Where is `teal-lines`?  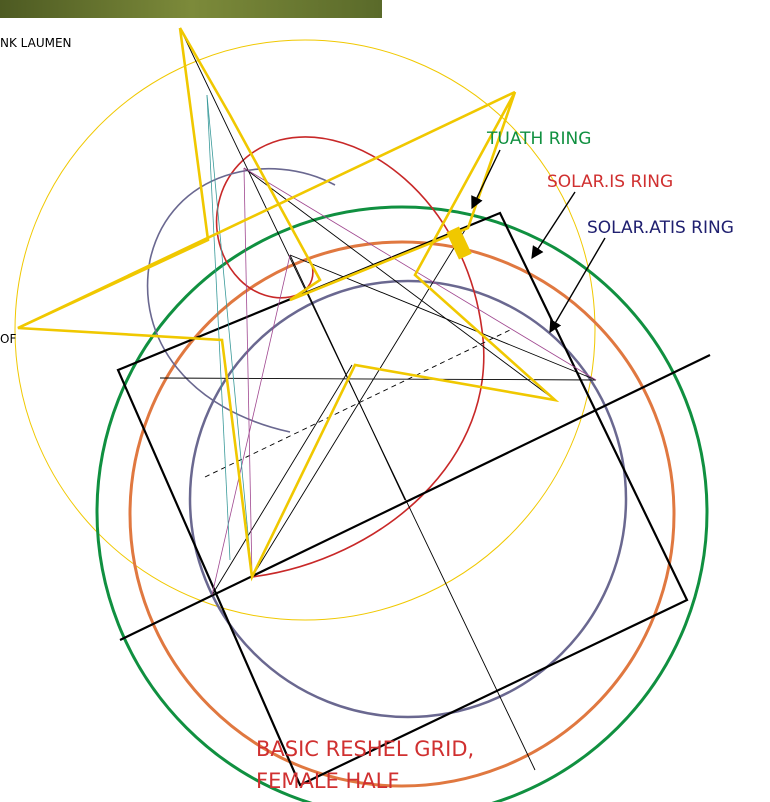 teal-lines is located at coordinates (229, 336).